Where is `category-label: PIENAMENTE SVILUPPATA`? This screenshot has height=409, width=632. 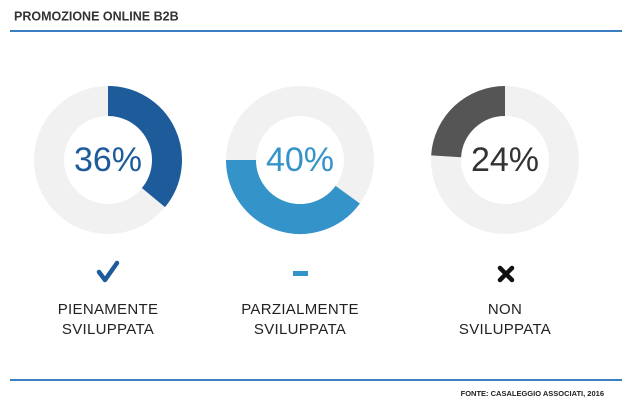 category-label: PIENAMENTE SVILUPPATA is located at coordinates (108, 319).